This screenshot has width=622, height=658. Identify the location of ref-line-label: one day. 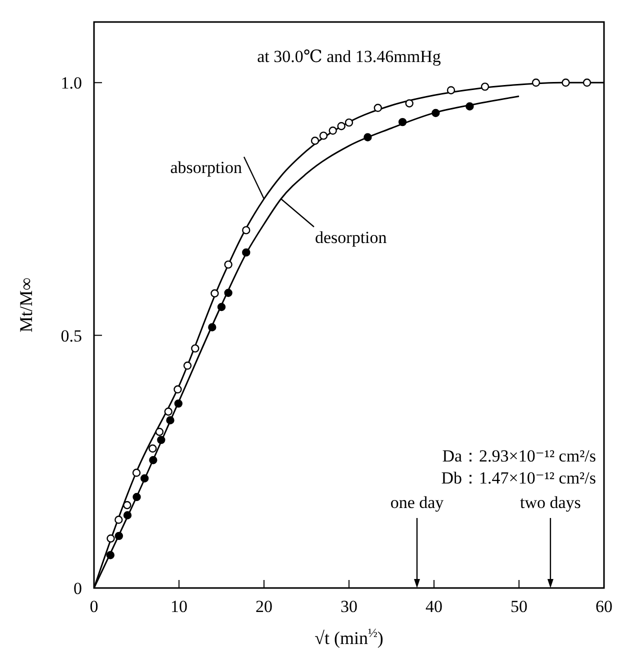
(417, 502).